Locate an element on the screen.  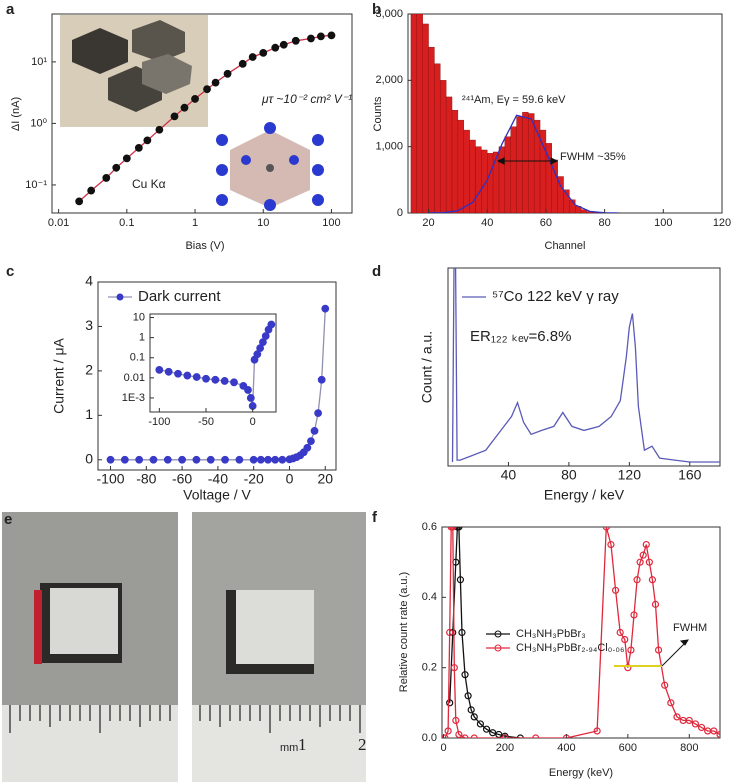
legend-label: ⁵⁷Co 122 keV γ ray is located at coordinates (555, 296).